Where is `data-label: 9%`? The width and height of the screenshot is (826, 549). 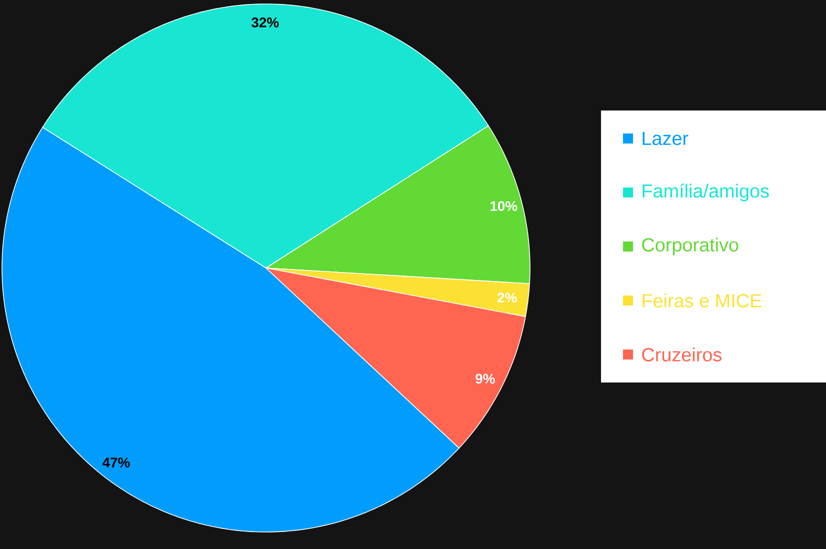 data-label: 9% is located at coordinates (485, 379).